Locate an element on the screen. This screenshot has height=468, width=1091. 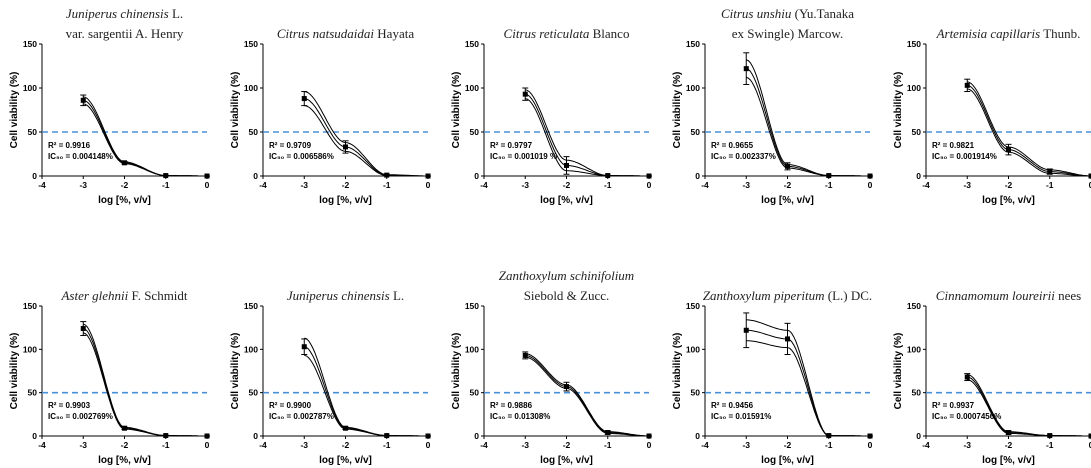
r-squared-label: R² = 0.9456 is located at coordinates (732, 405).